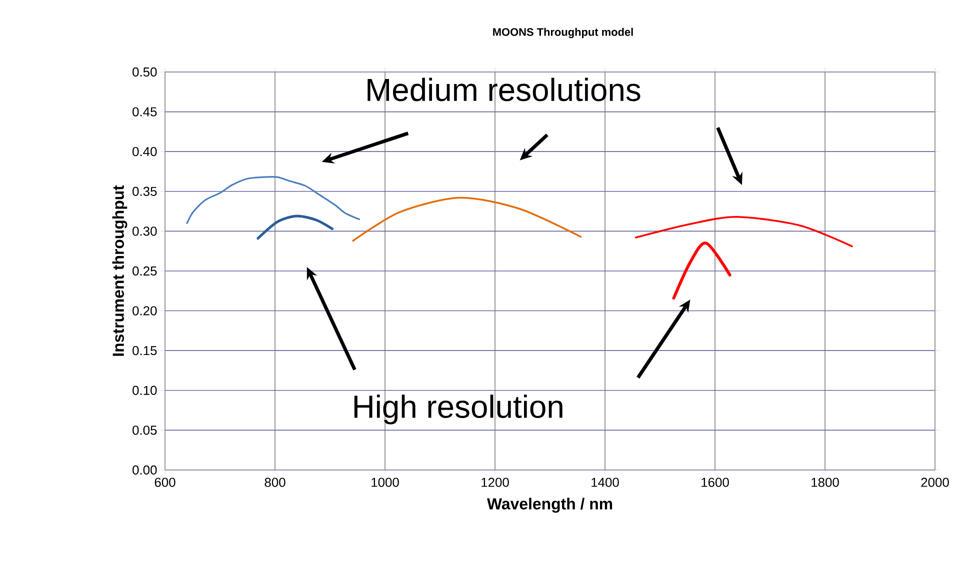 The image size is (980, 576). I want to click on chart-title: MOONS Throughput model, so click(563, 33).